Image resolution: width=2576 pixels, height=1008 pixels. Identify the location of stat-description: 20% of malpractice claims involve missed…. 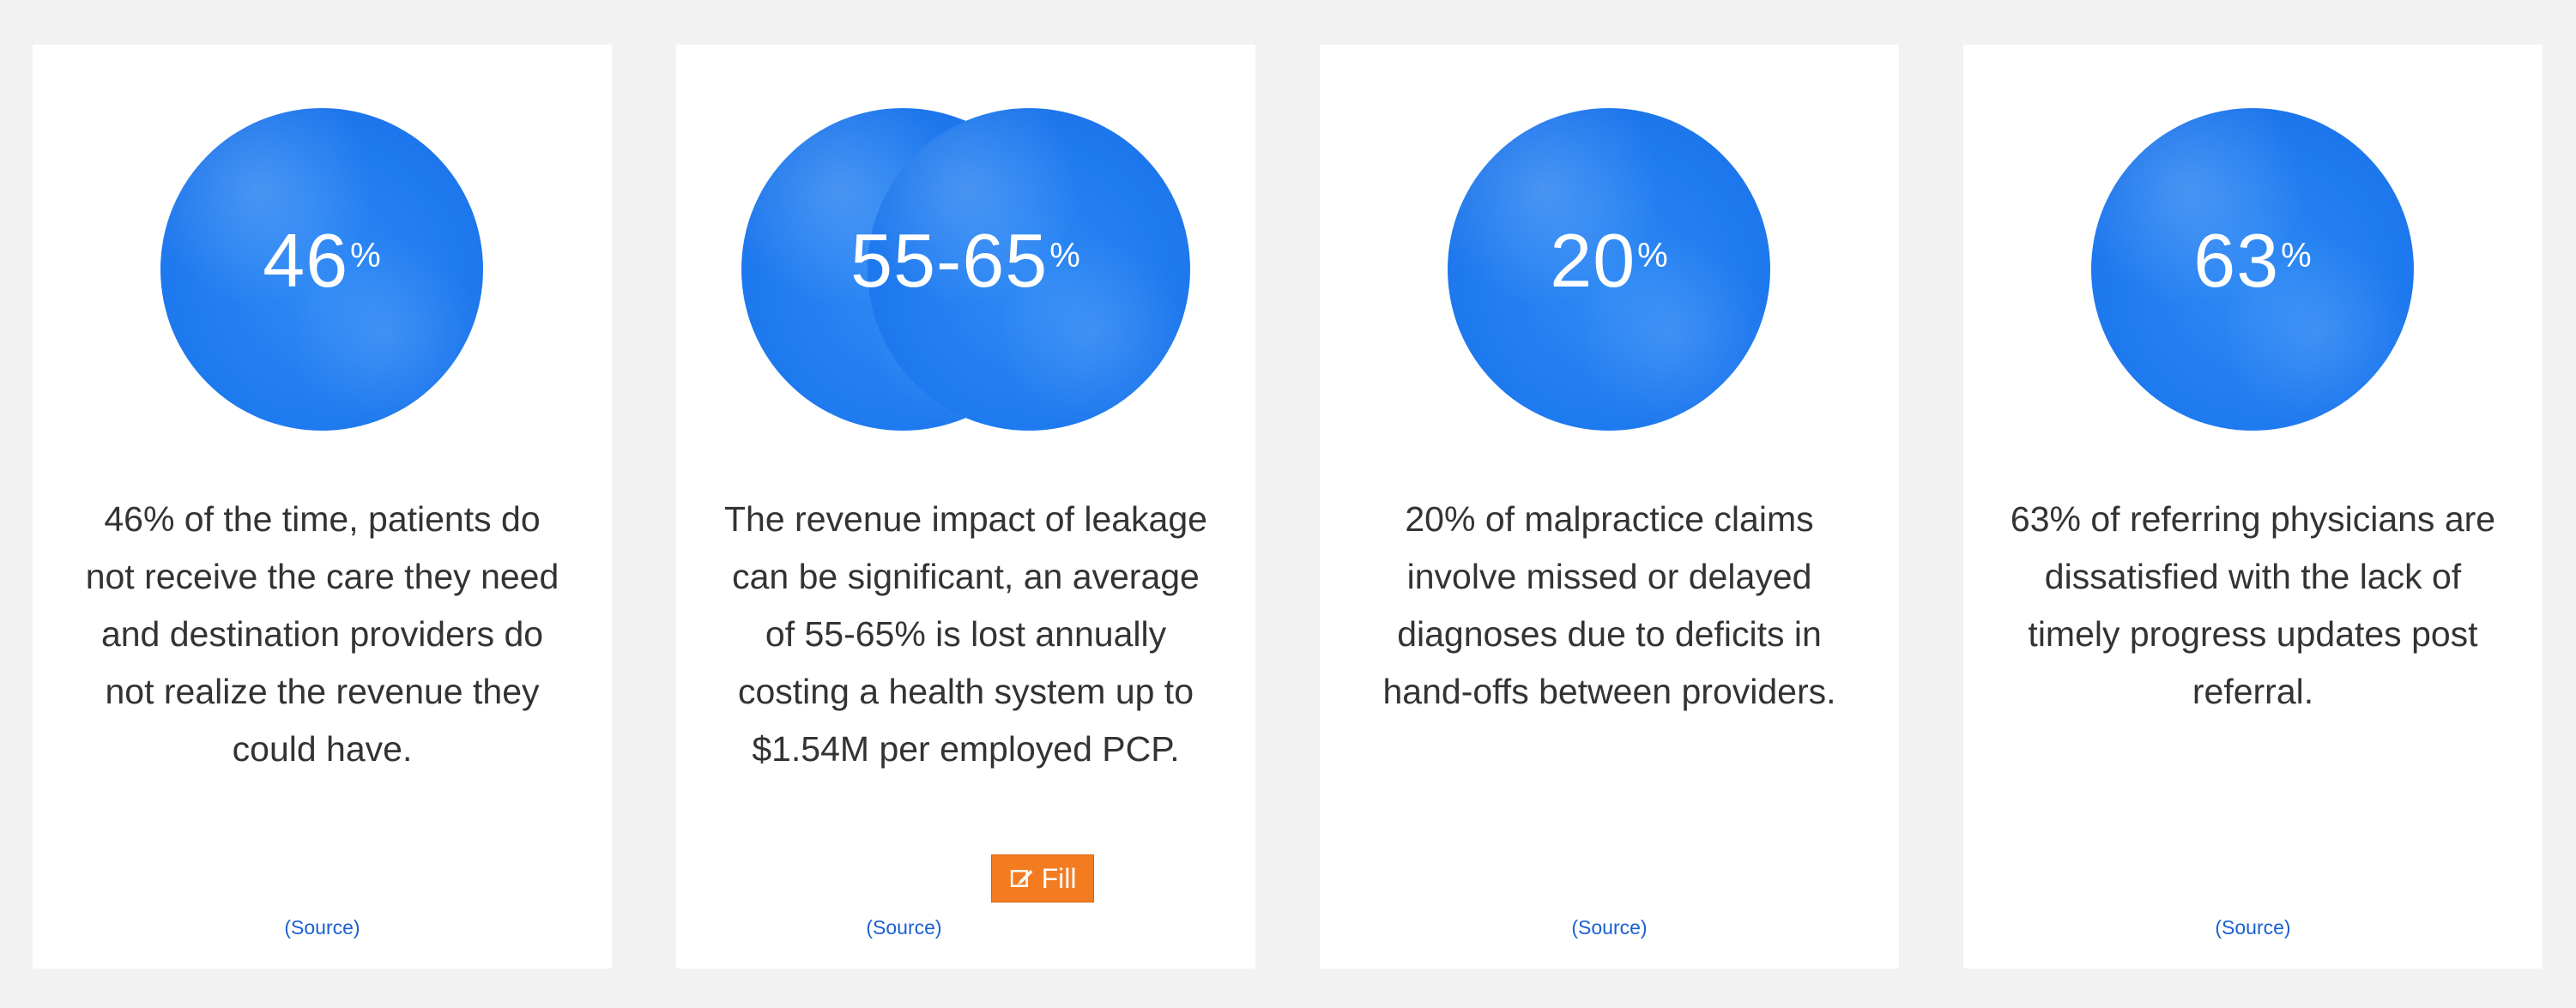
(1609, 605).